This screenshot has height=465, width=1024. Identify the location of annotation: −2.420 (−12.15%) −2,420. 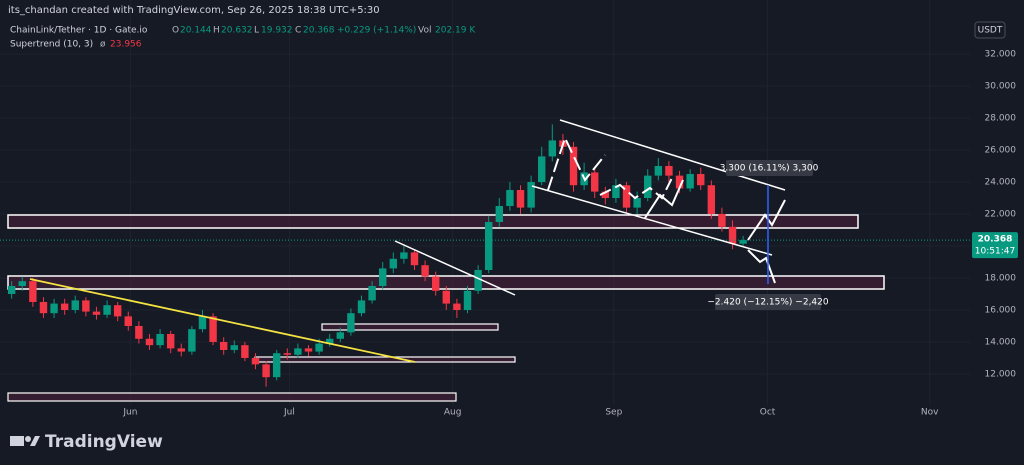
(767, 303).